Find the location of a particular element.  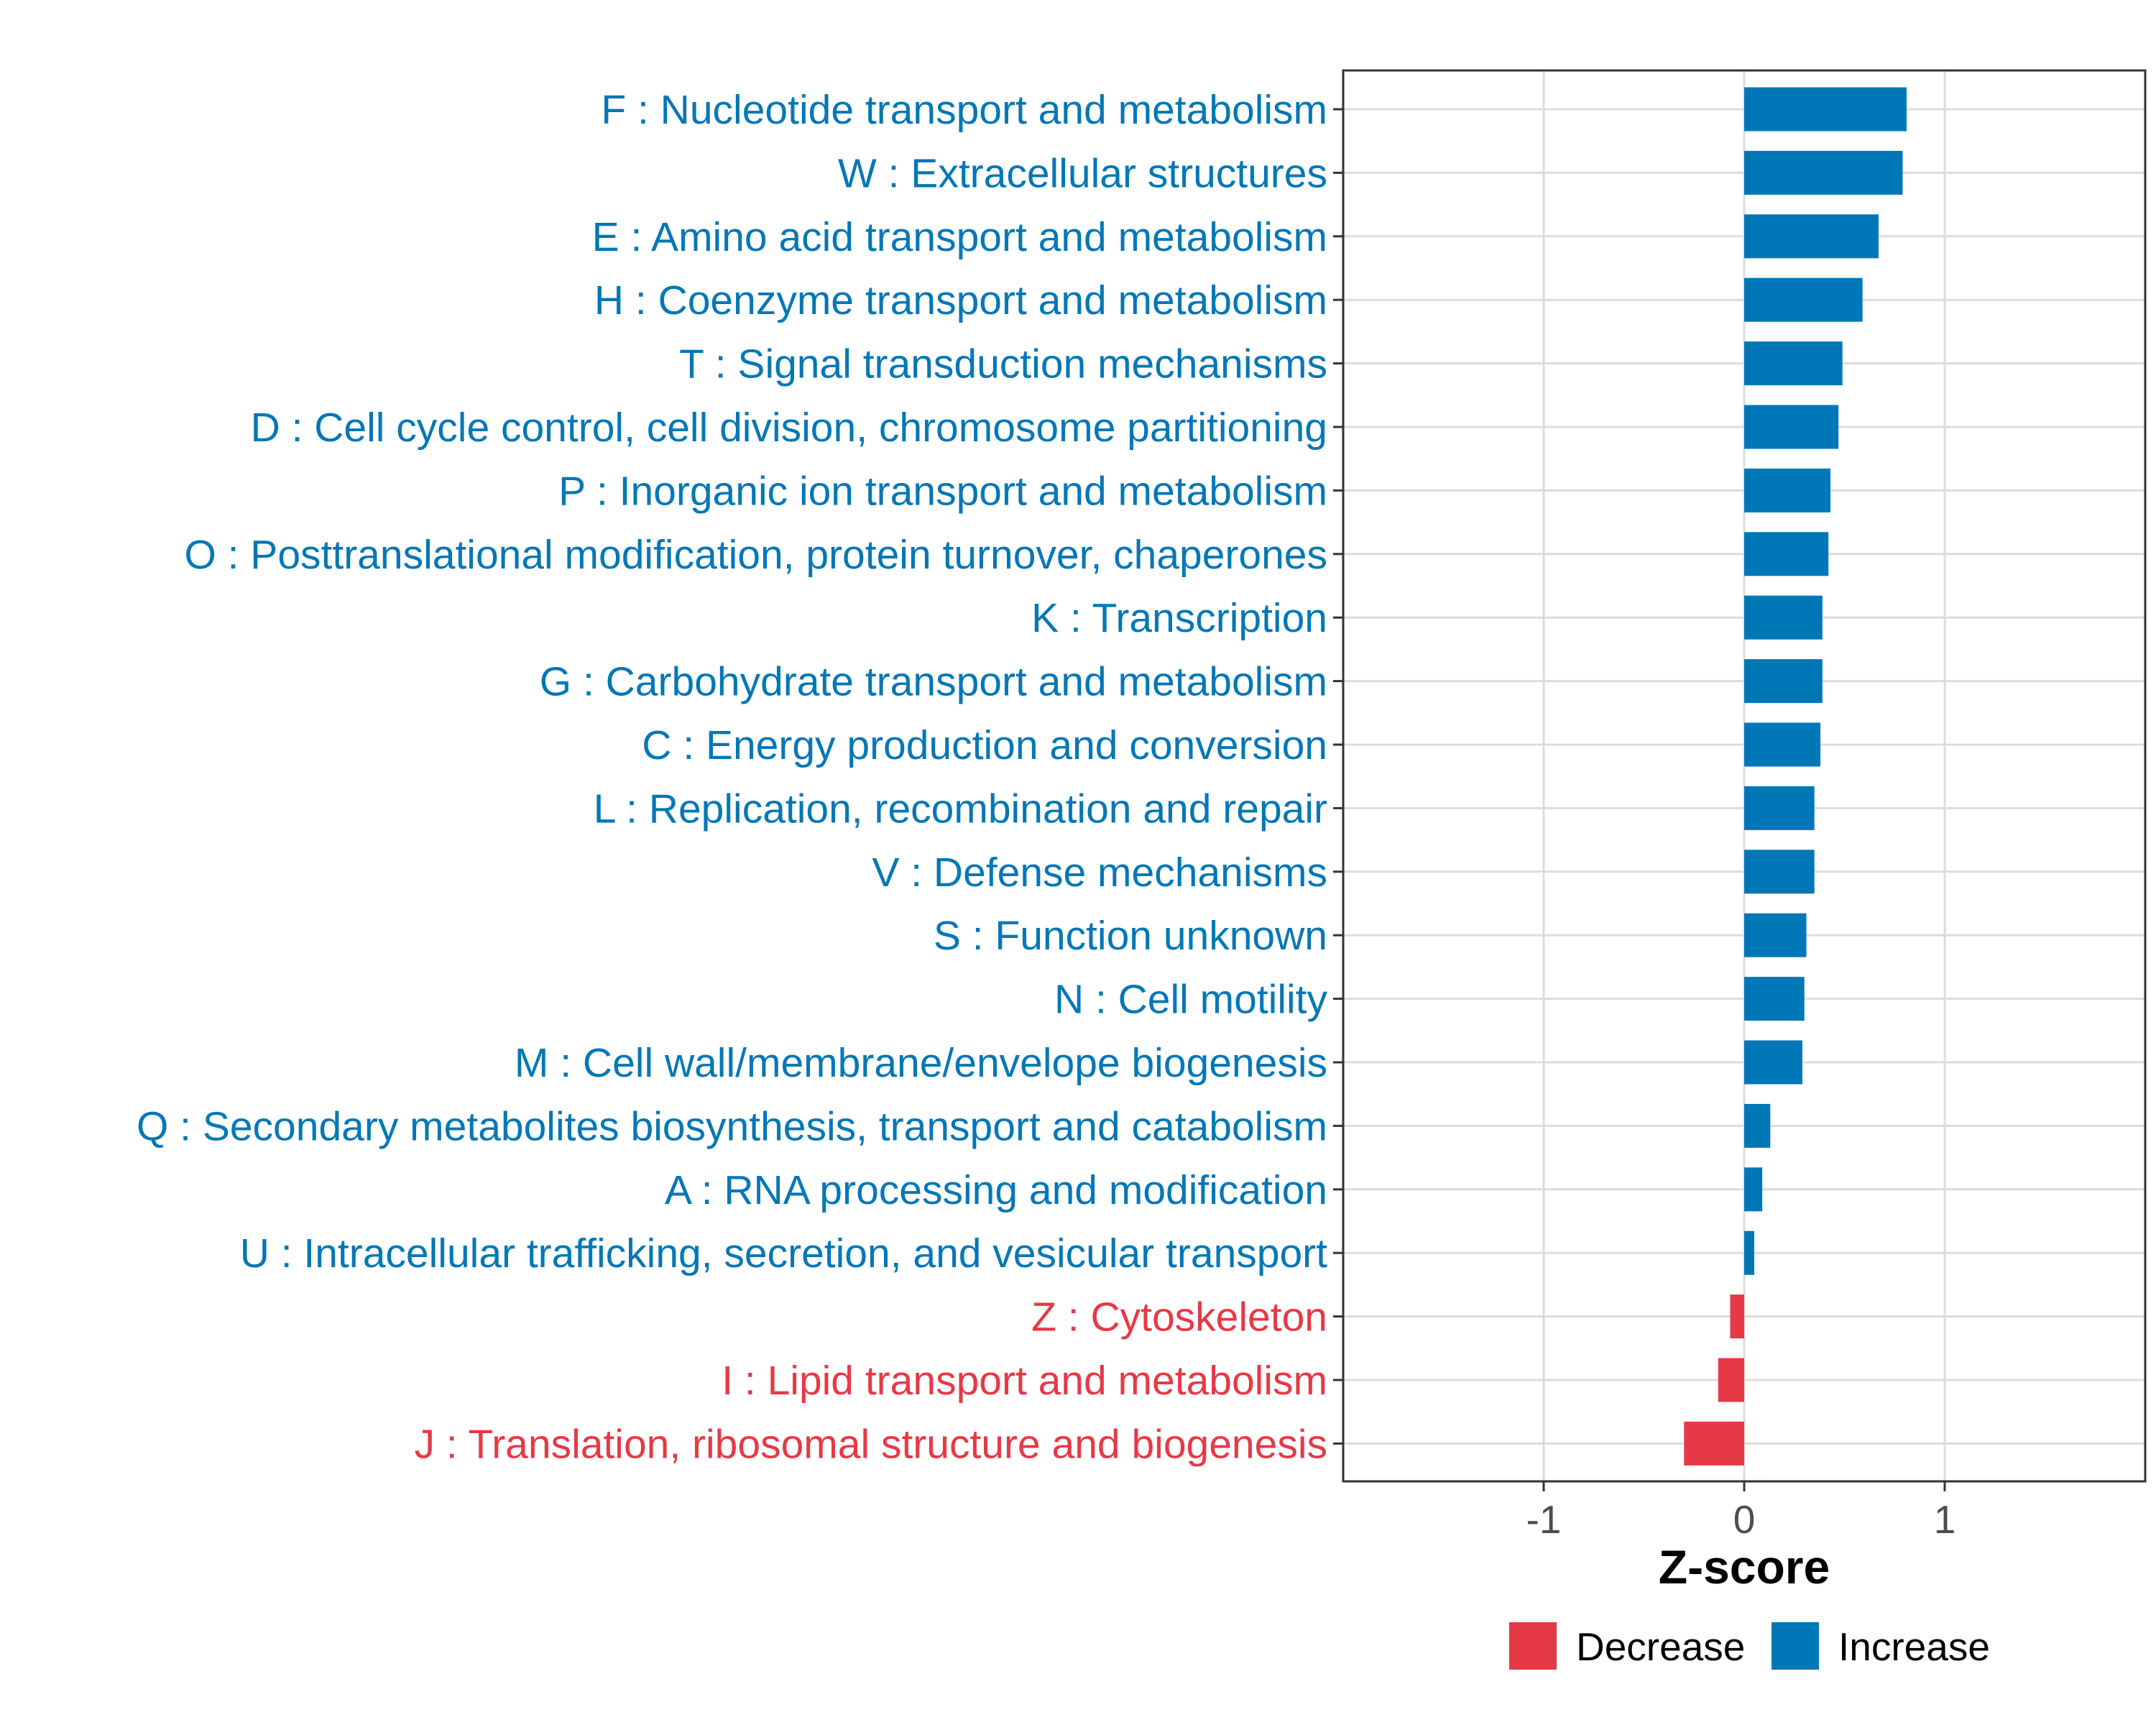

category-label-z: Z : Cytoskeleton is located at coordinates (1179, 1317).